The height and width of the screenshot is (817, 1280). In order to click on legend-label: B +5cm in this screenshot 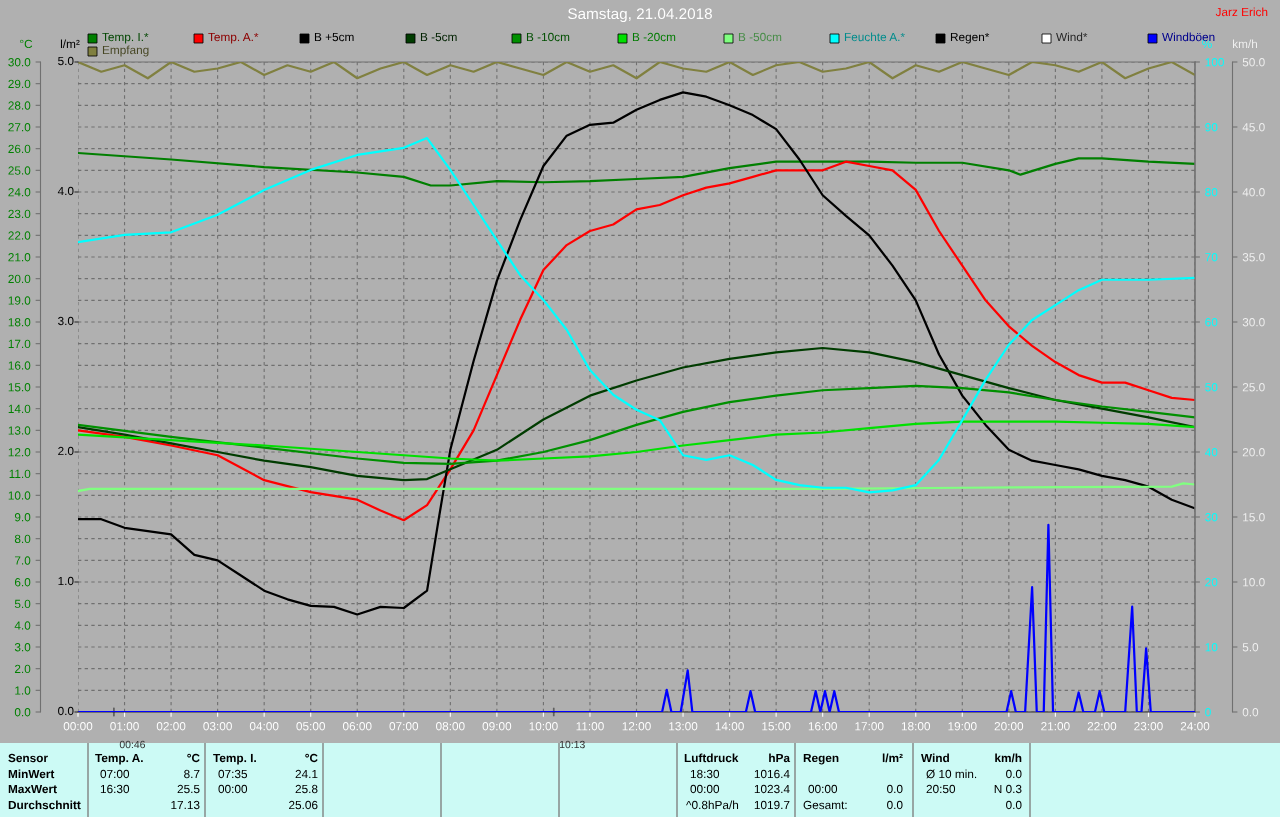, I will do `click(334, 37)`.